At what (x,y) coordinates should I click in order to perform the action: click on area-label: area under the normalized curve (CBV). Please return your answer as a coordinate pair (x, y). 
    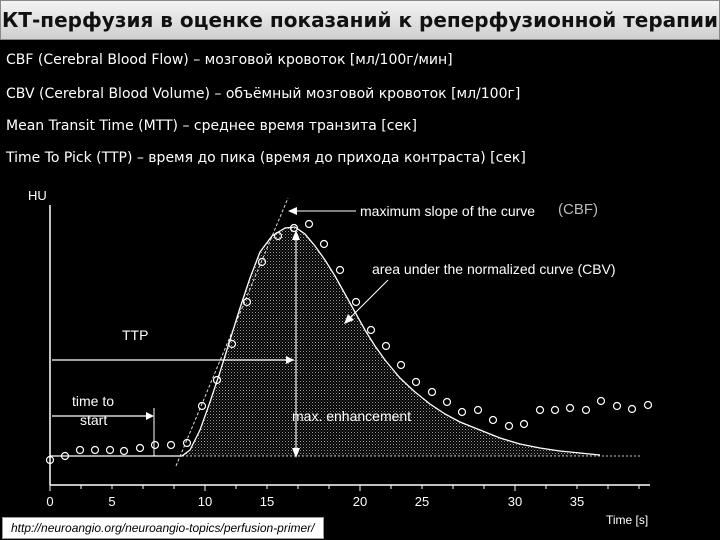
    Looking at the image, I should click on (494, 269).